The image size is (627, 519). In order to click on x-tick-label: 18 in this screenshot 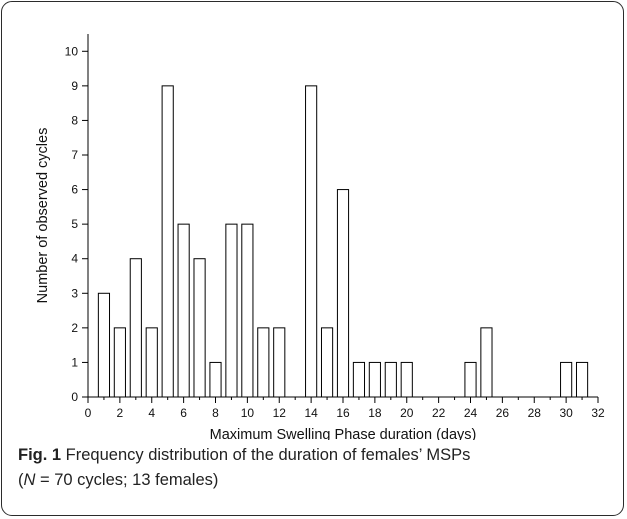, I will do `click(375, 413)`.